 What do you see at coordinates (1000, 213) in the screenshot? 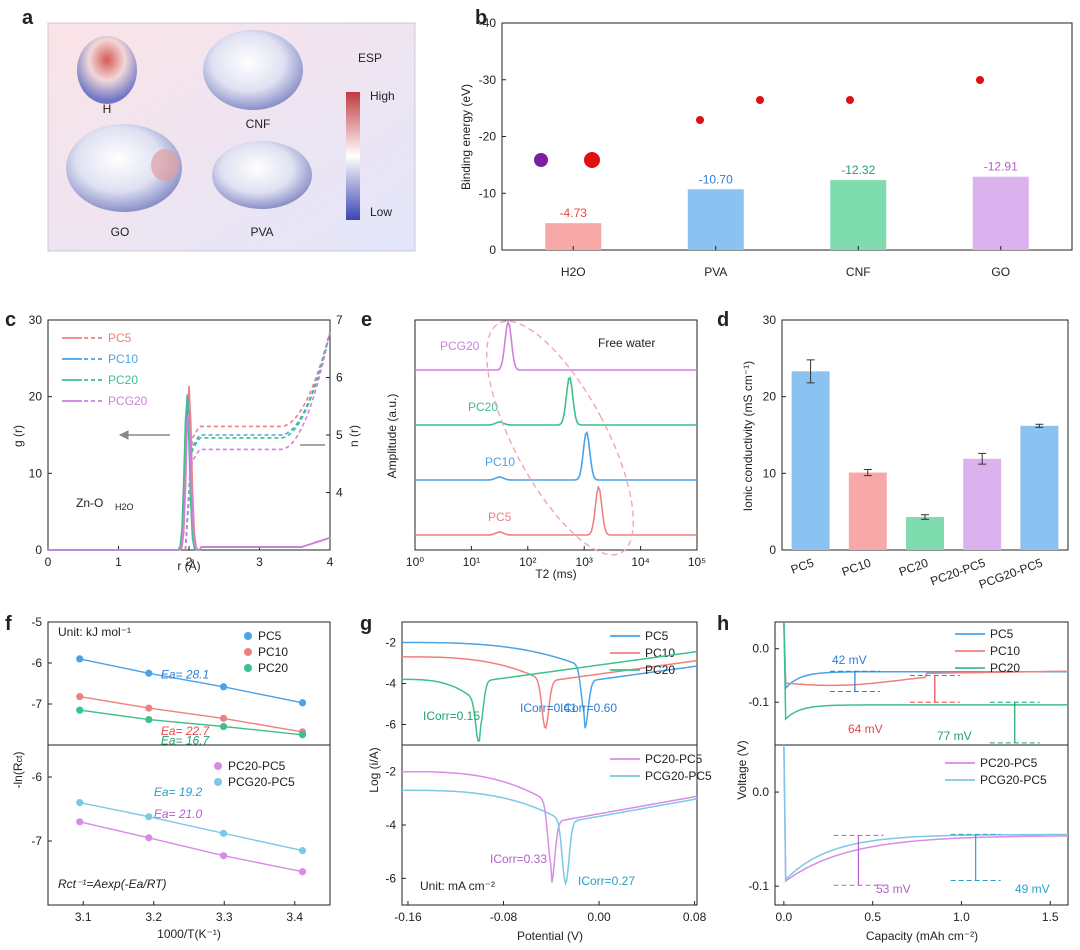
I see `bar-go` at bounding box center [1000, 213].